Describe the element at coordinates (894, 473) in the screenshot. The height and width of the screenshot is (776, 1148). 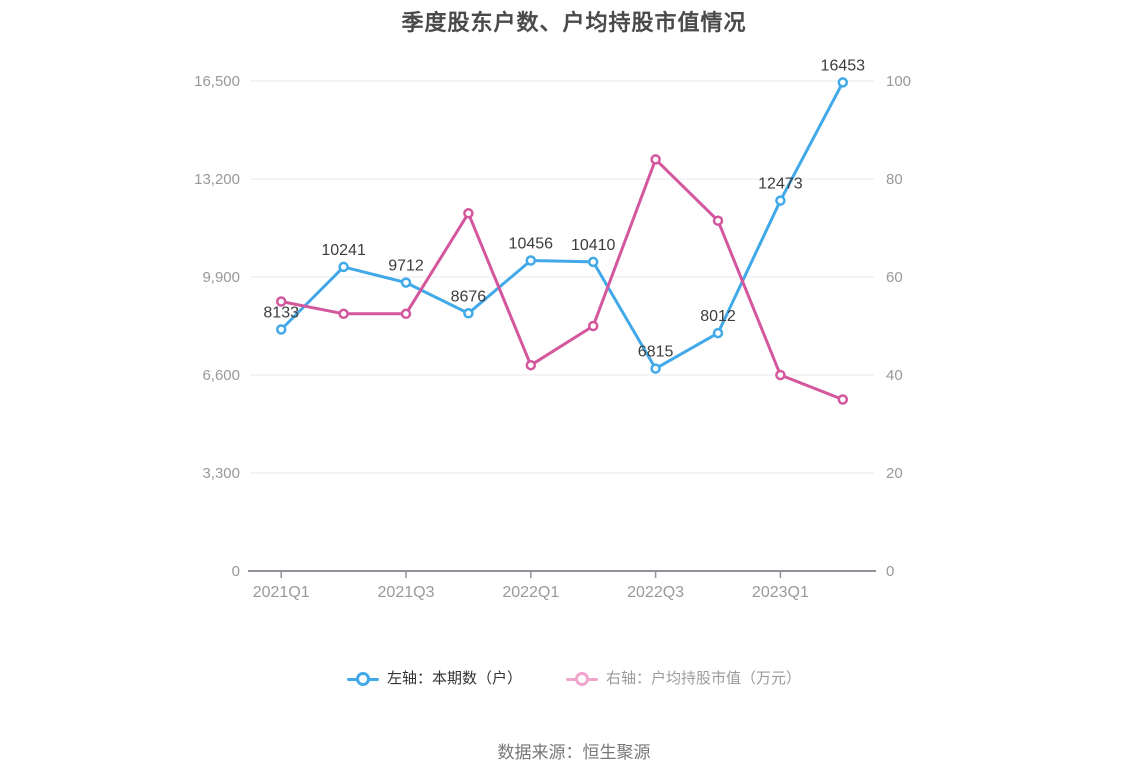
I see `y-axis-label-right: 20` at that location.